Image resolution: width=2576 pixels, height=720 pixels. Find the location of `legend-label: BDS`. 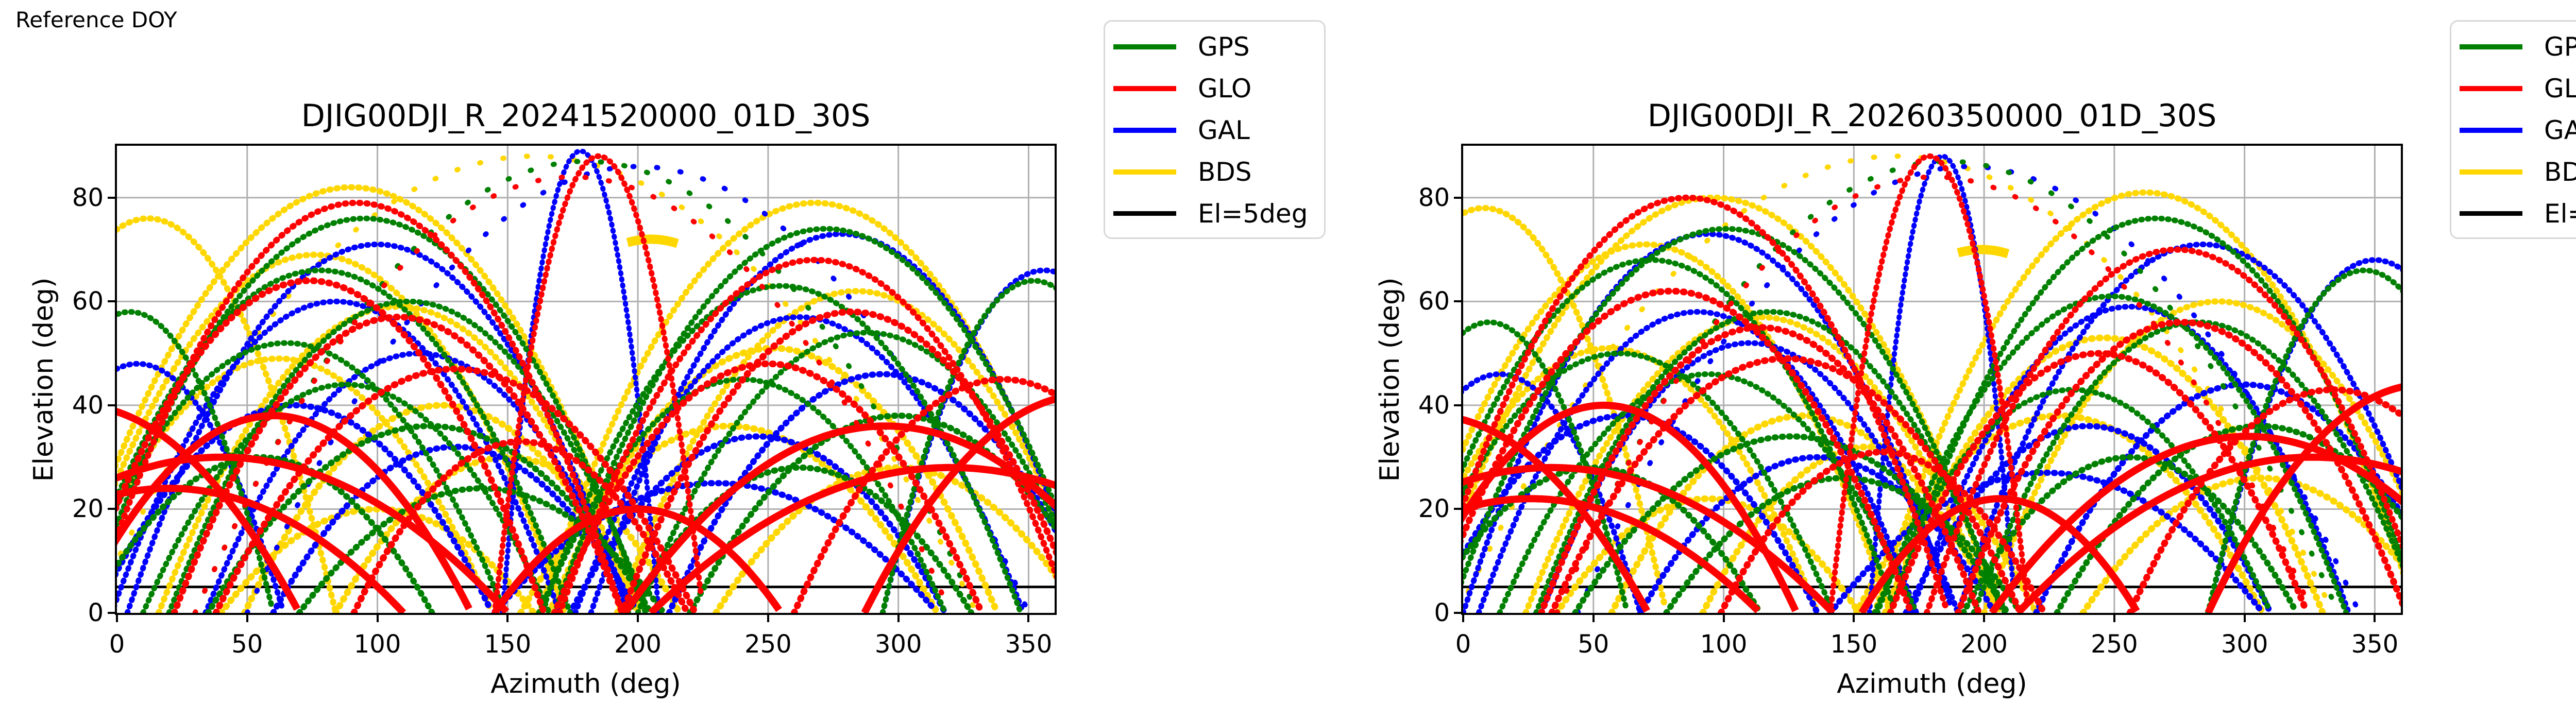

legend-label: BDS is located at coordinates (1225, 172).